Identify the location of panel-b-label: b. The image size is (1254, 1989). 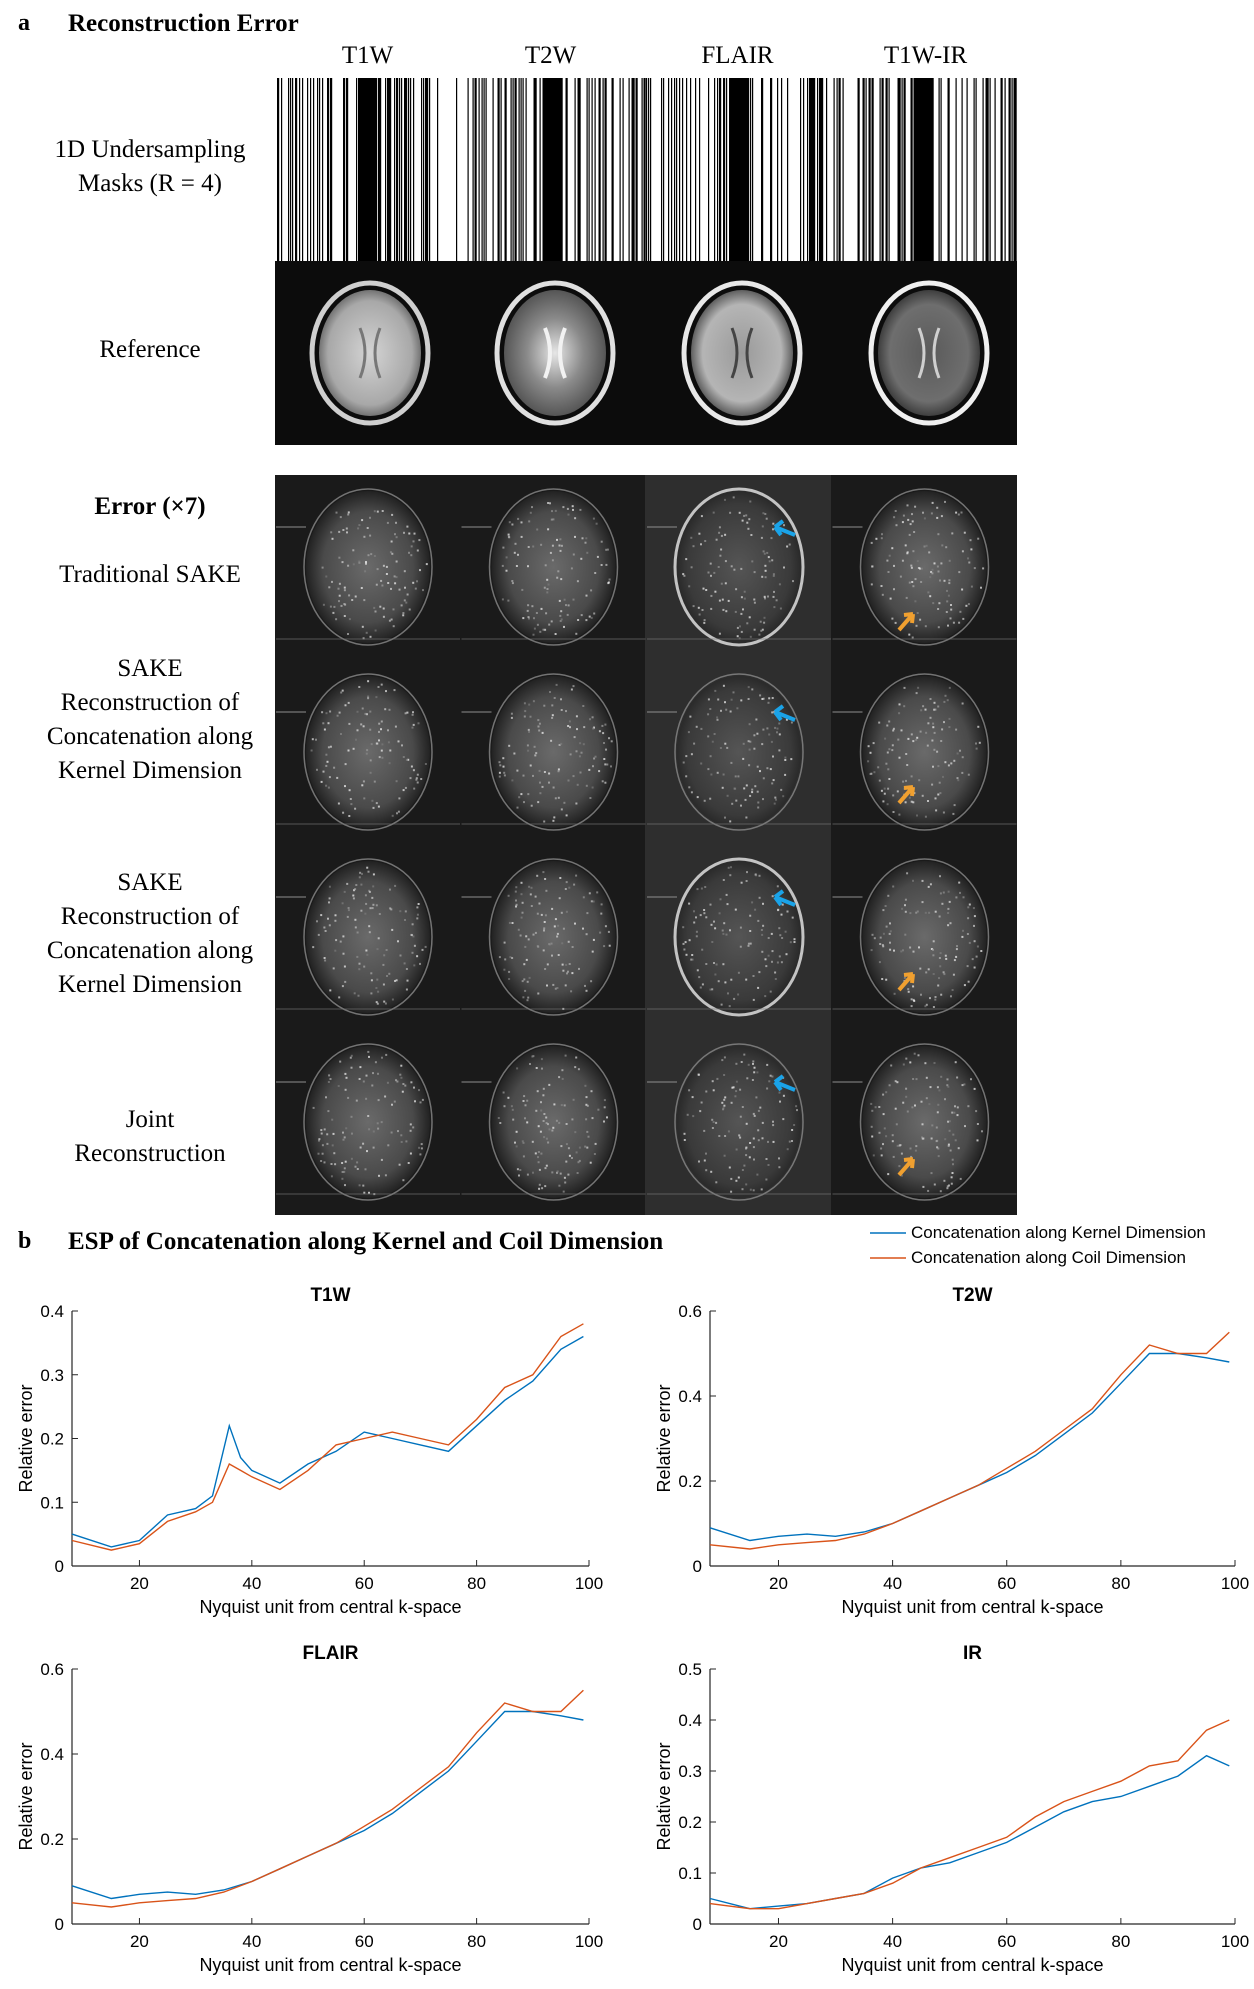
(25, 1241).